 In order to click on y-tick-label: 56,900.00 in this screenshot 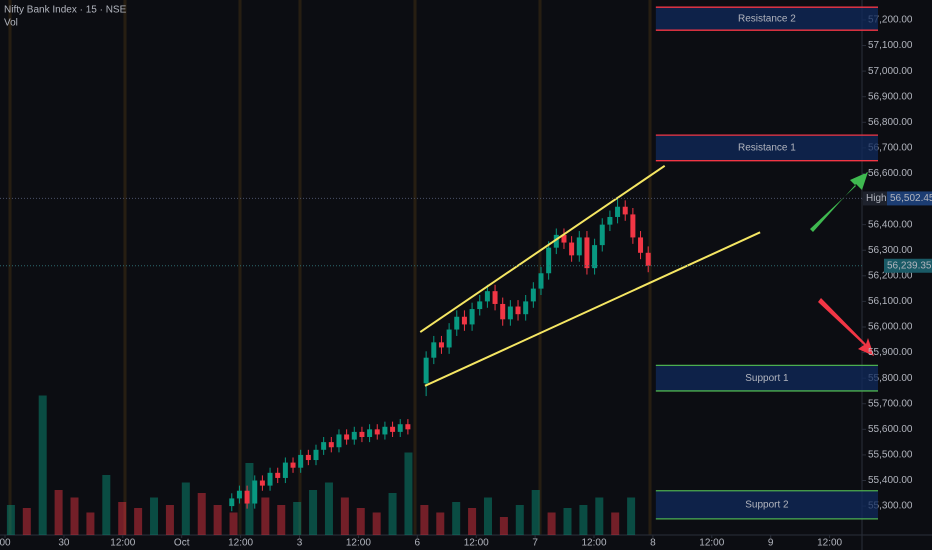, I will do `click(890, 96)`.